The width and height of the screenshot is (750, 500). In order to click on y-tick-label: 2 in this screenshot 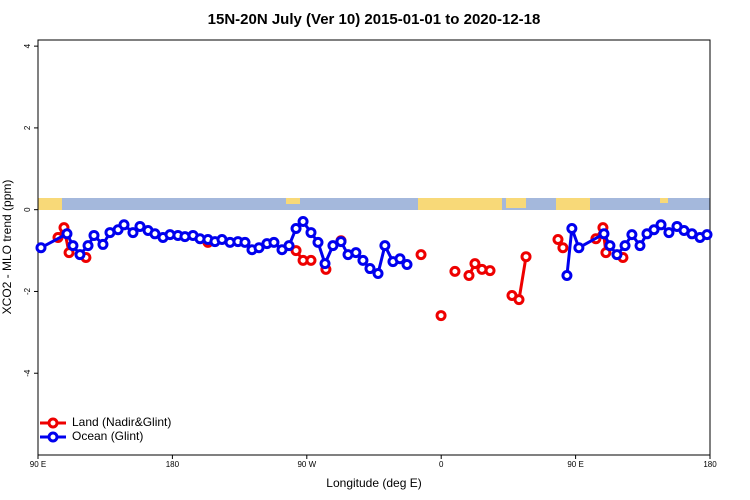, I will do `click(27, 127)`.